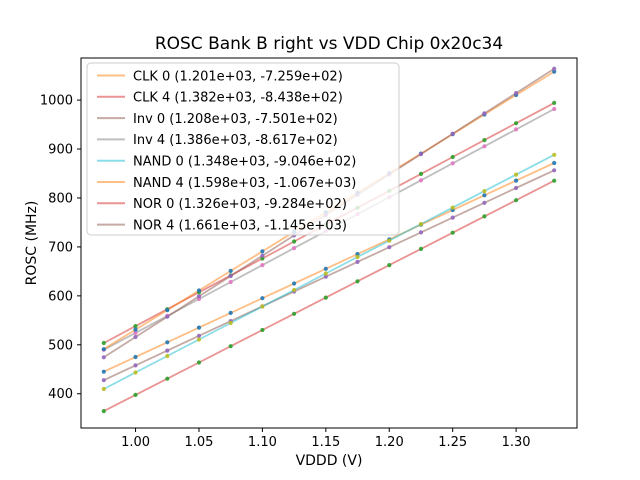 This screenshot has height=480, width=640. I want to click on legend-label-inv-4: Inv 4 (1.386e+03, -8.617e+02), so click(235, 140).